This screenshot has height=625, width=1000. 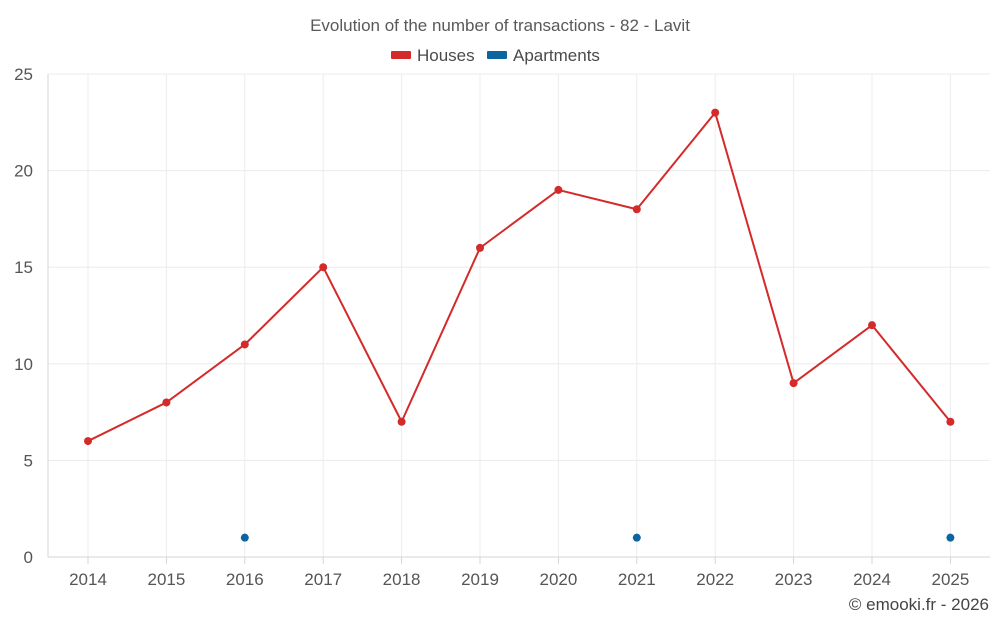 What do you see at coordinates (480, 579) in the screenshot?
I see `x-tick-label: 2019` at bounding box center [480, 579].